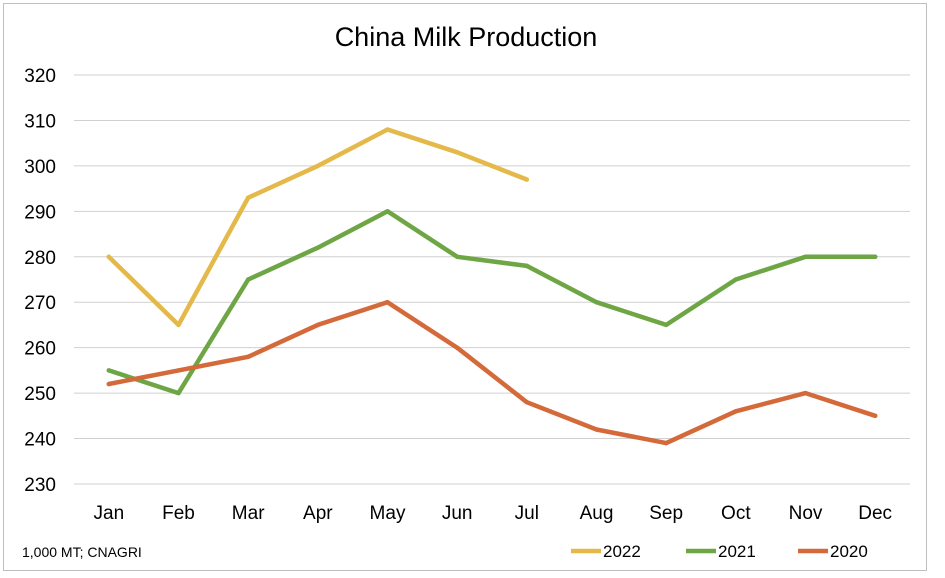  What do you see at coordinates (40, 394) in the screenshot?
I see `y-tick-label: 250` at bounding box center [40, 394].